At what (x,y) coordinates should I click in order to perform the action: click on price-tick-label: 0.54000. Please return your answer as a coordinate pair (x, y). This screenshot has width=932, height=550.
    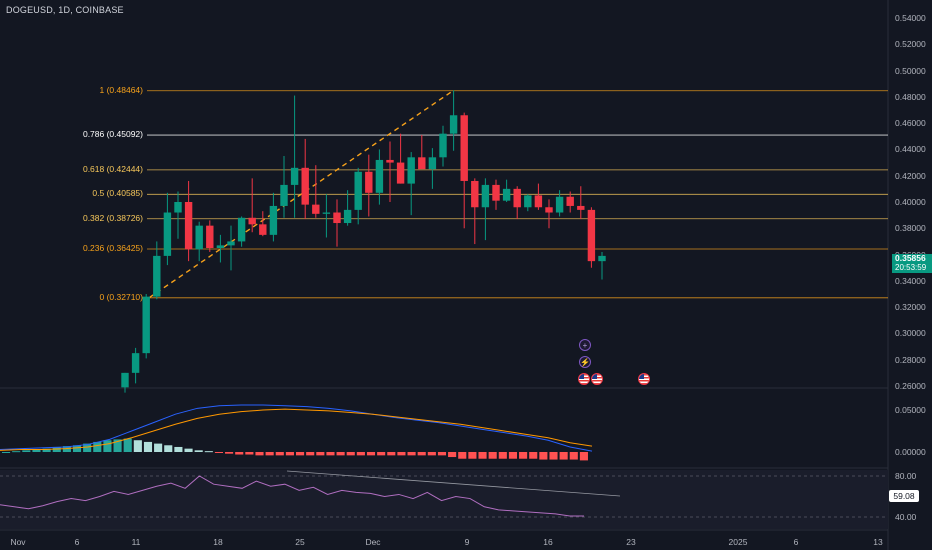
    Looking at the image, I should click on (910, 18).